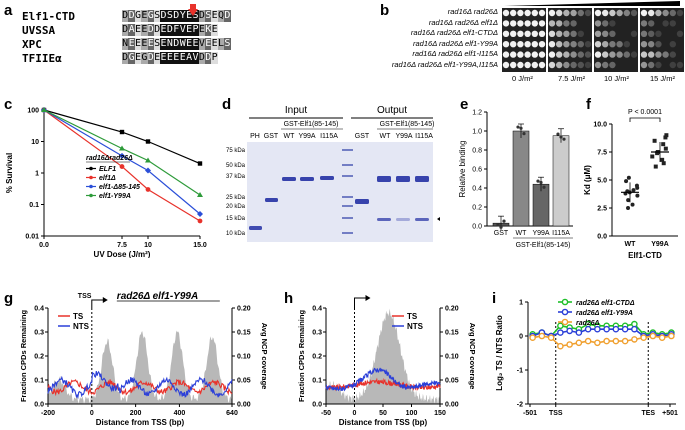 The image size is (685, 430). What do you see at coordinates (452, 381) in the screenshot?
I see `y2-tick-label: 0.05` at bounding box center [452, 381].